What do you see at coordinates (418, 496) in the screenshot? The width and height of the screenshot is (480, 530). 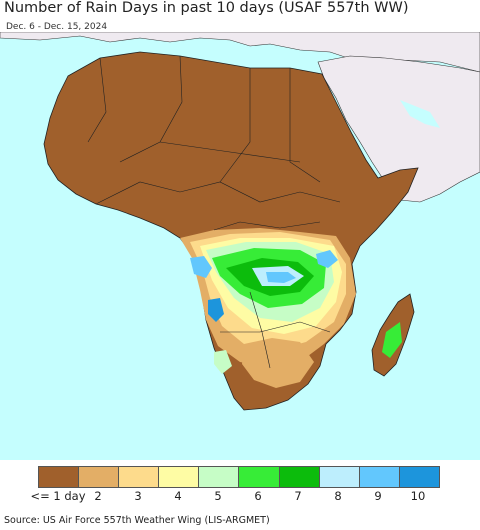 I see `legend-label: 10` at bounding box center [418, 496].